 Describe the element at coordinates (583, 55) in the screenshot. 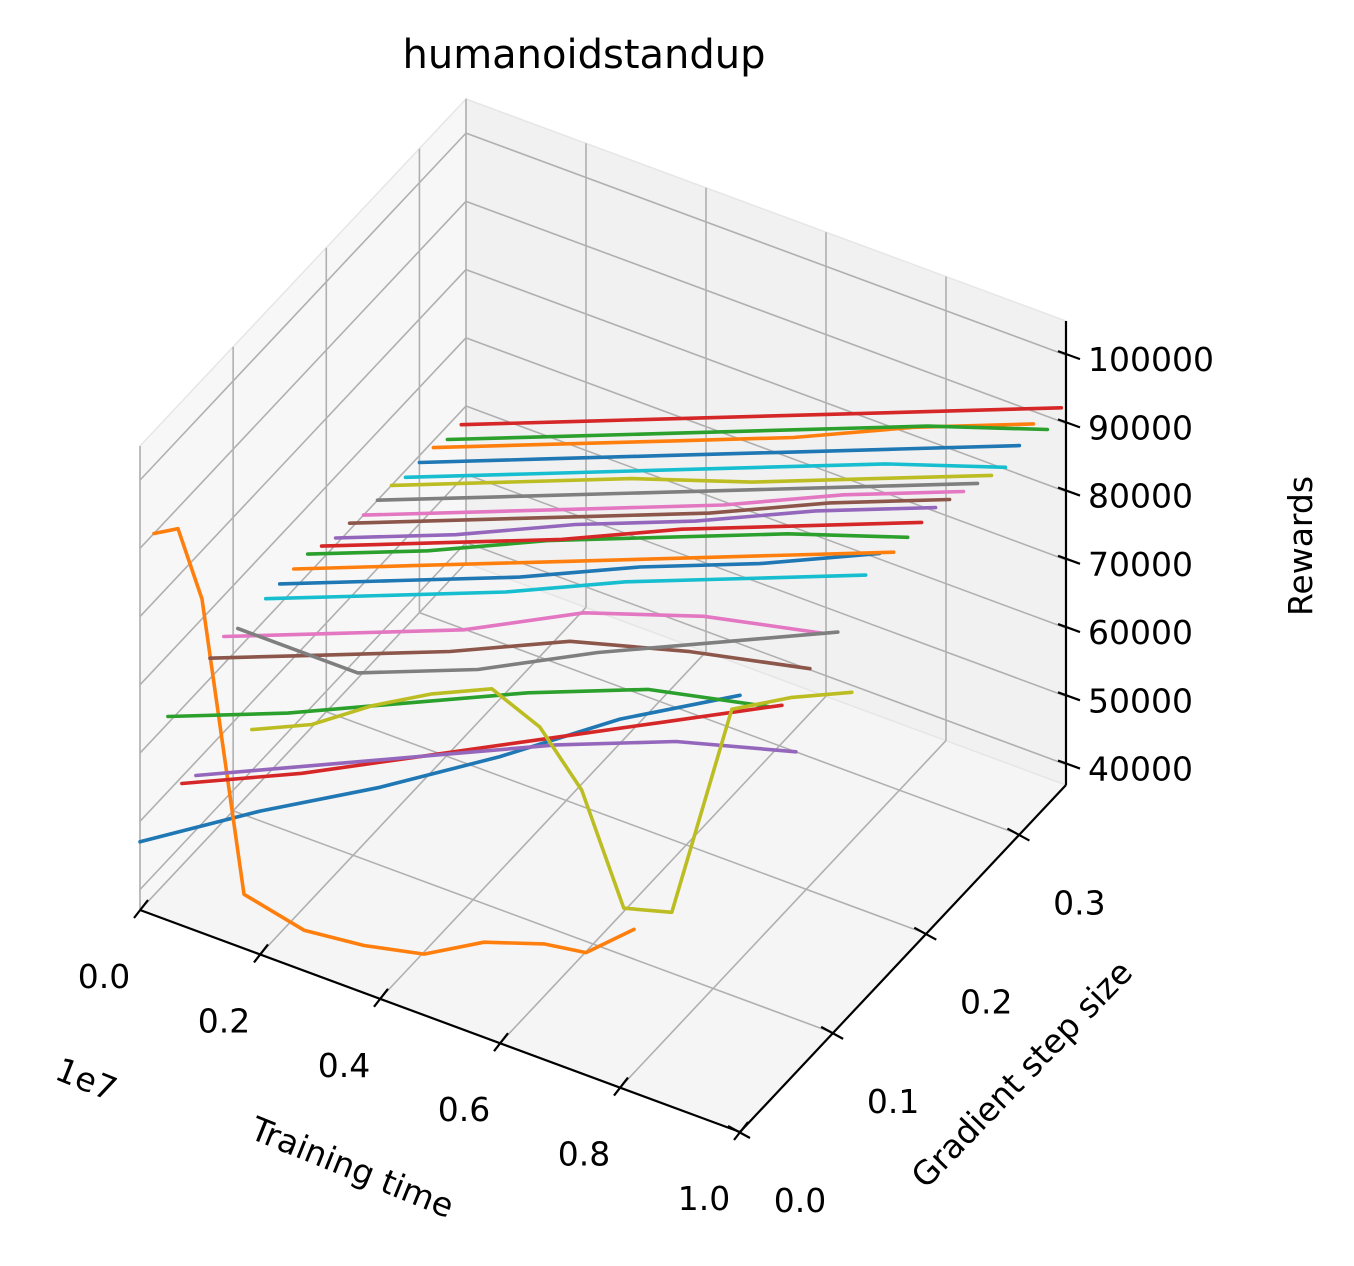

I see `chart-title: humanoidstandup` at that location.